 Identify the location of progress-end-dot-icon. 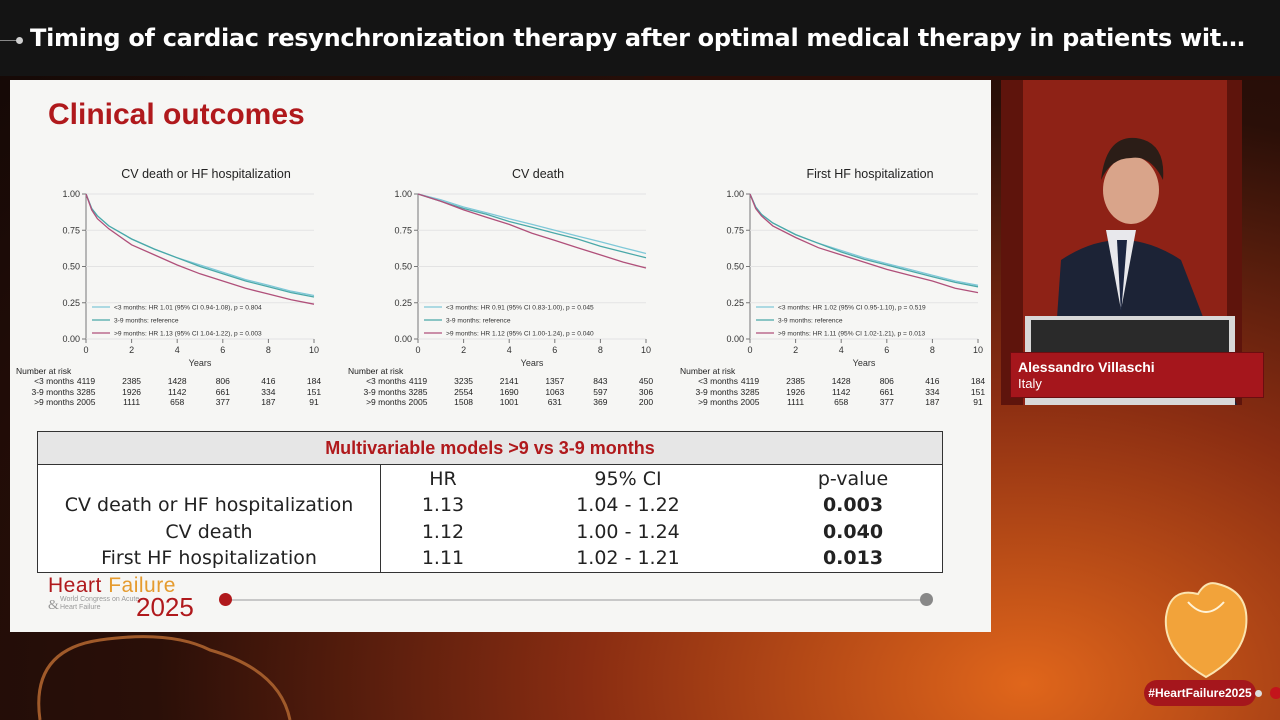
(926, 599).